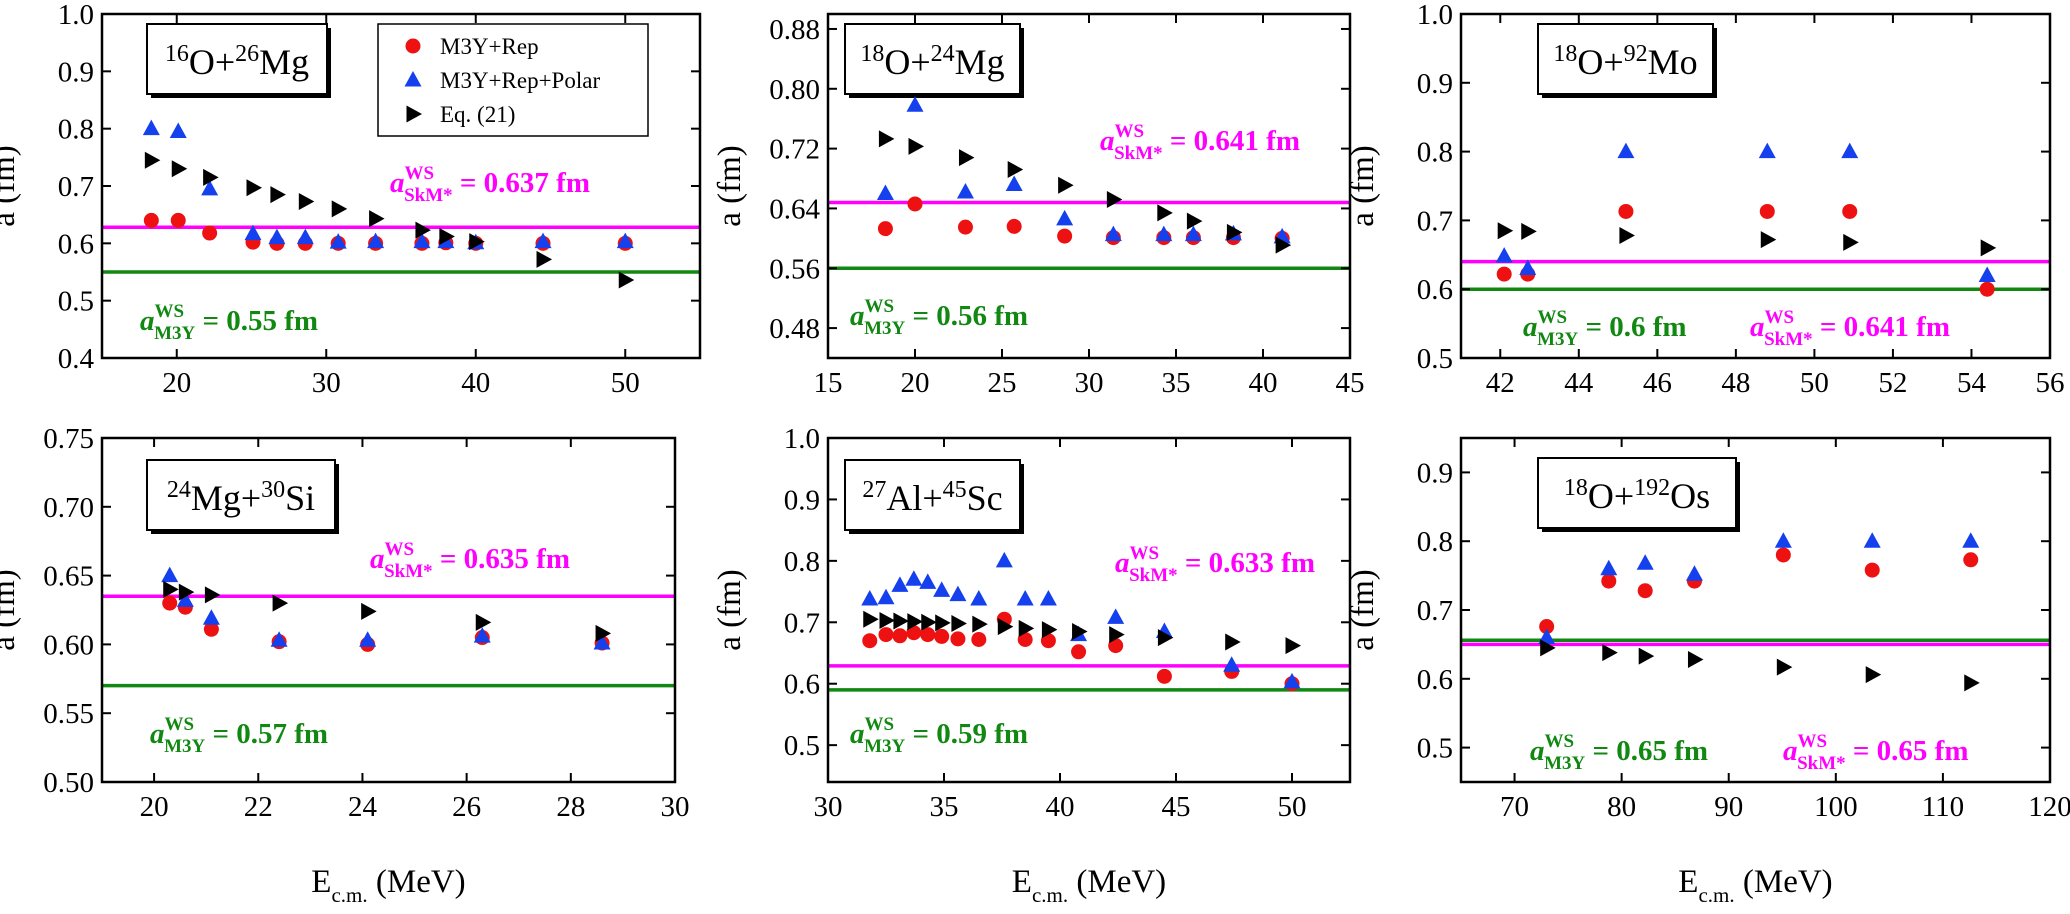  I want to click on x-tick-label: 25, so click(1002, 383).